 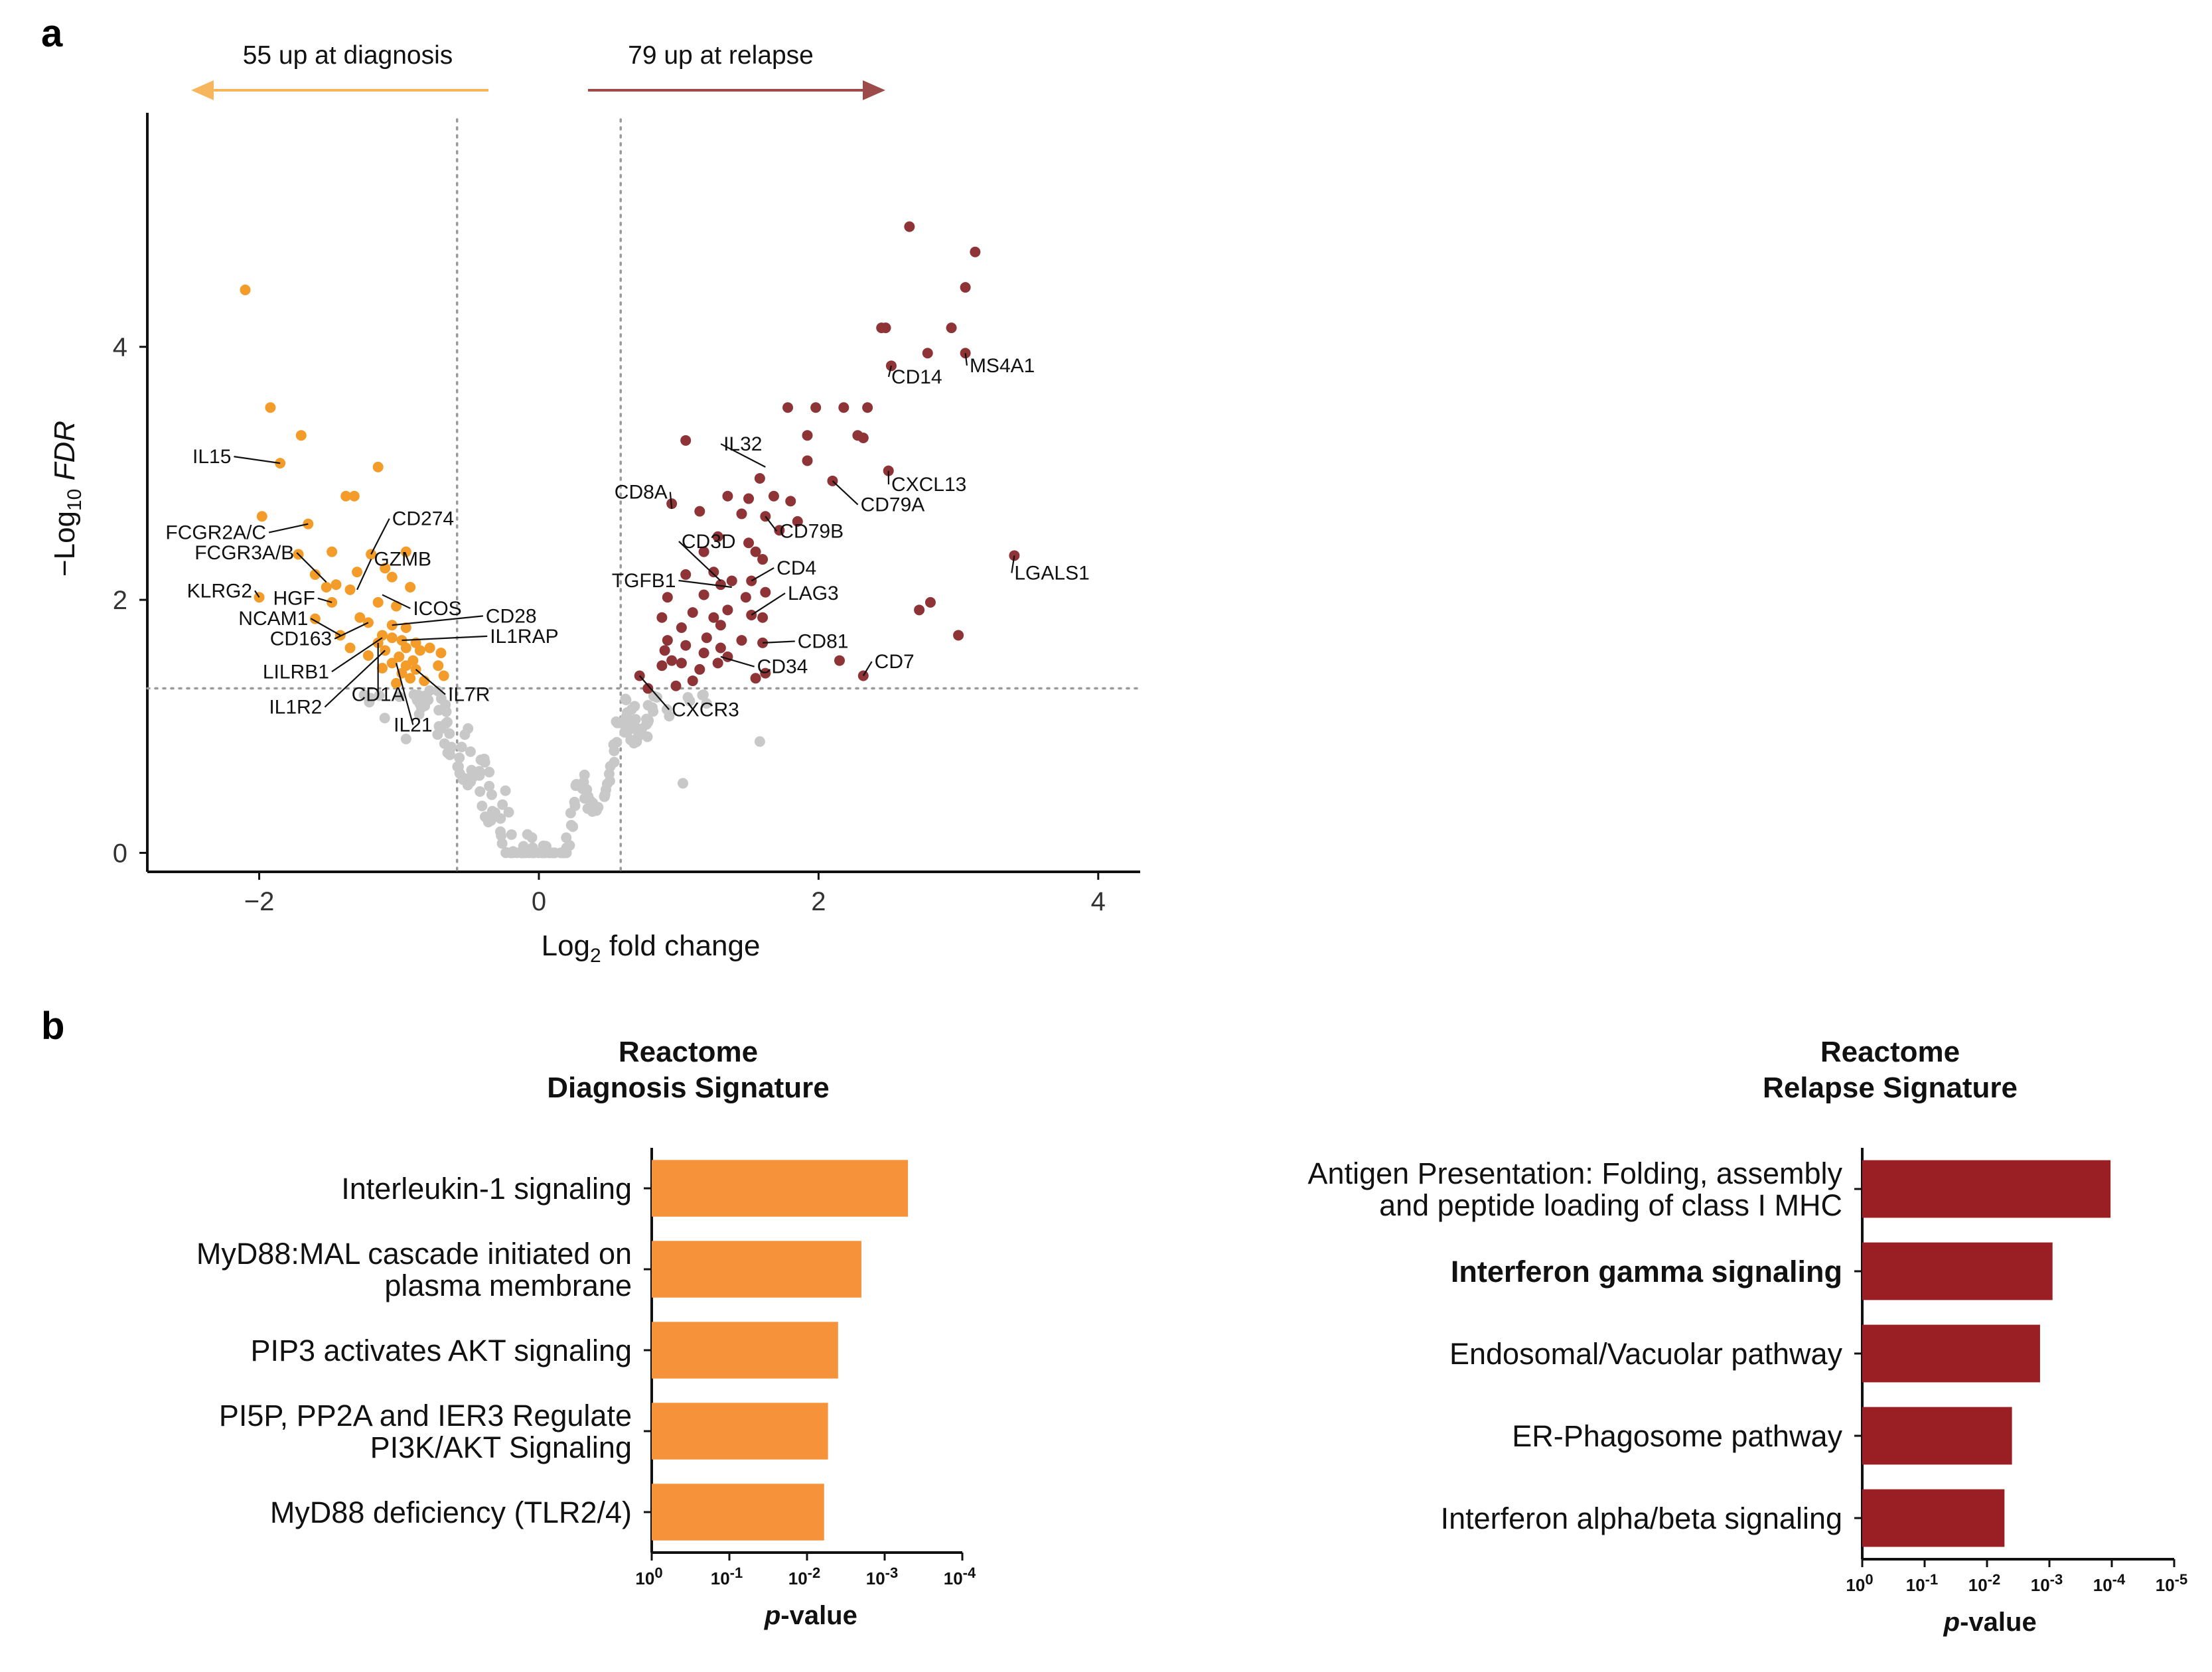 I want to click on bar-chart-title-line1: Reactome, so click(x=689, y=1052).